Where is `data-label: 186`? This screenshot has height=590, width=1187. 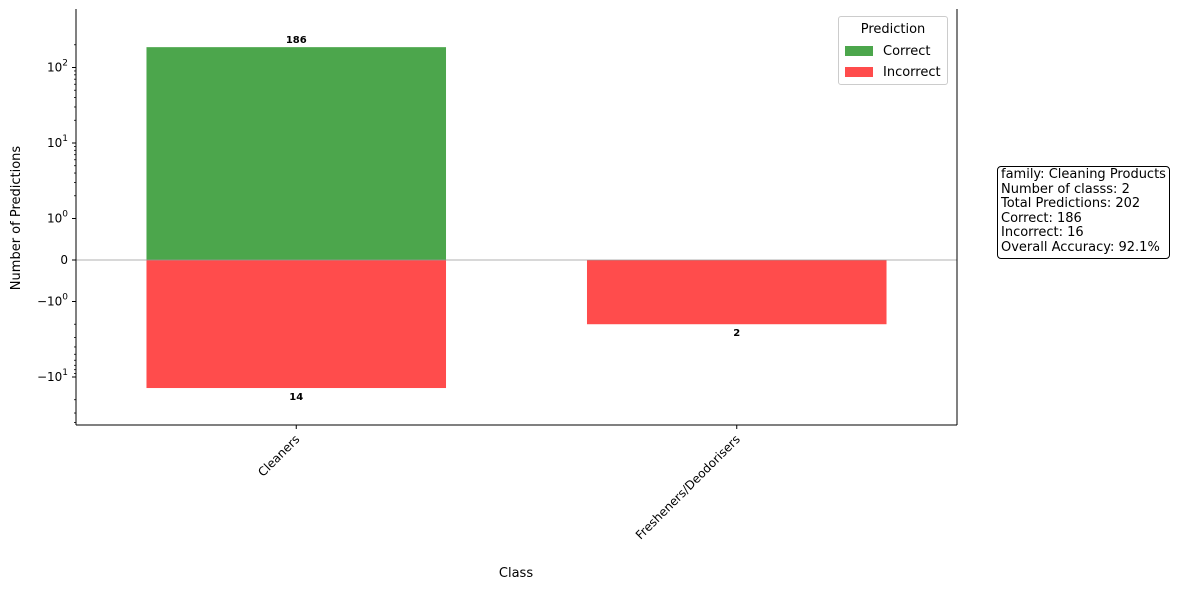
data-label: 186 is located at coordinates (296, 40).